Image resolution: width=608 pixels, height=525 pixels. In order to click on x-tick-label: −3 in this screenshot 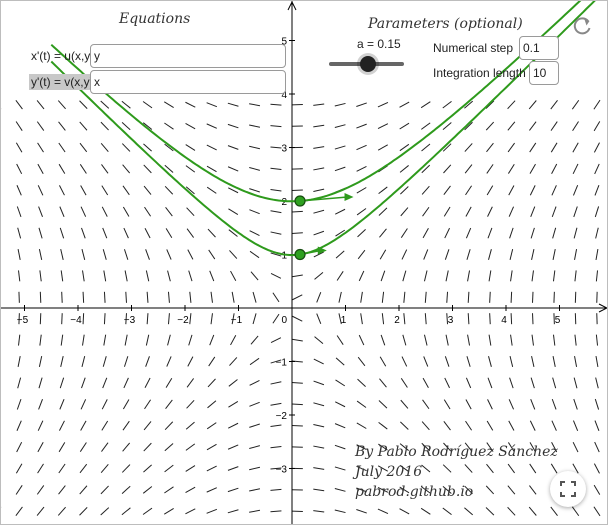, I will do `click(130, 320)`.